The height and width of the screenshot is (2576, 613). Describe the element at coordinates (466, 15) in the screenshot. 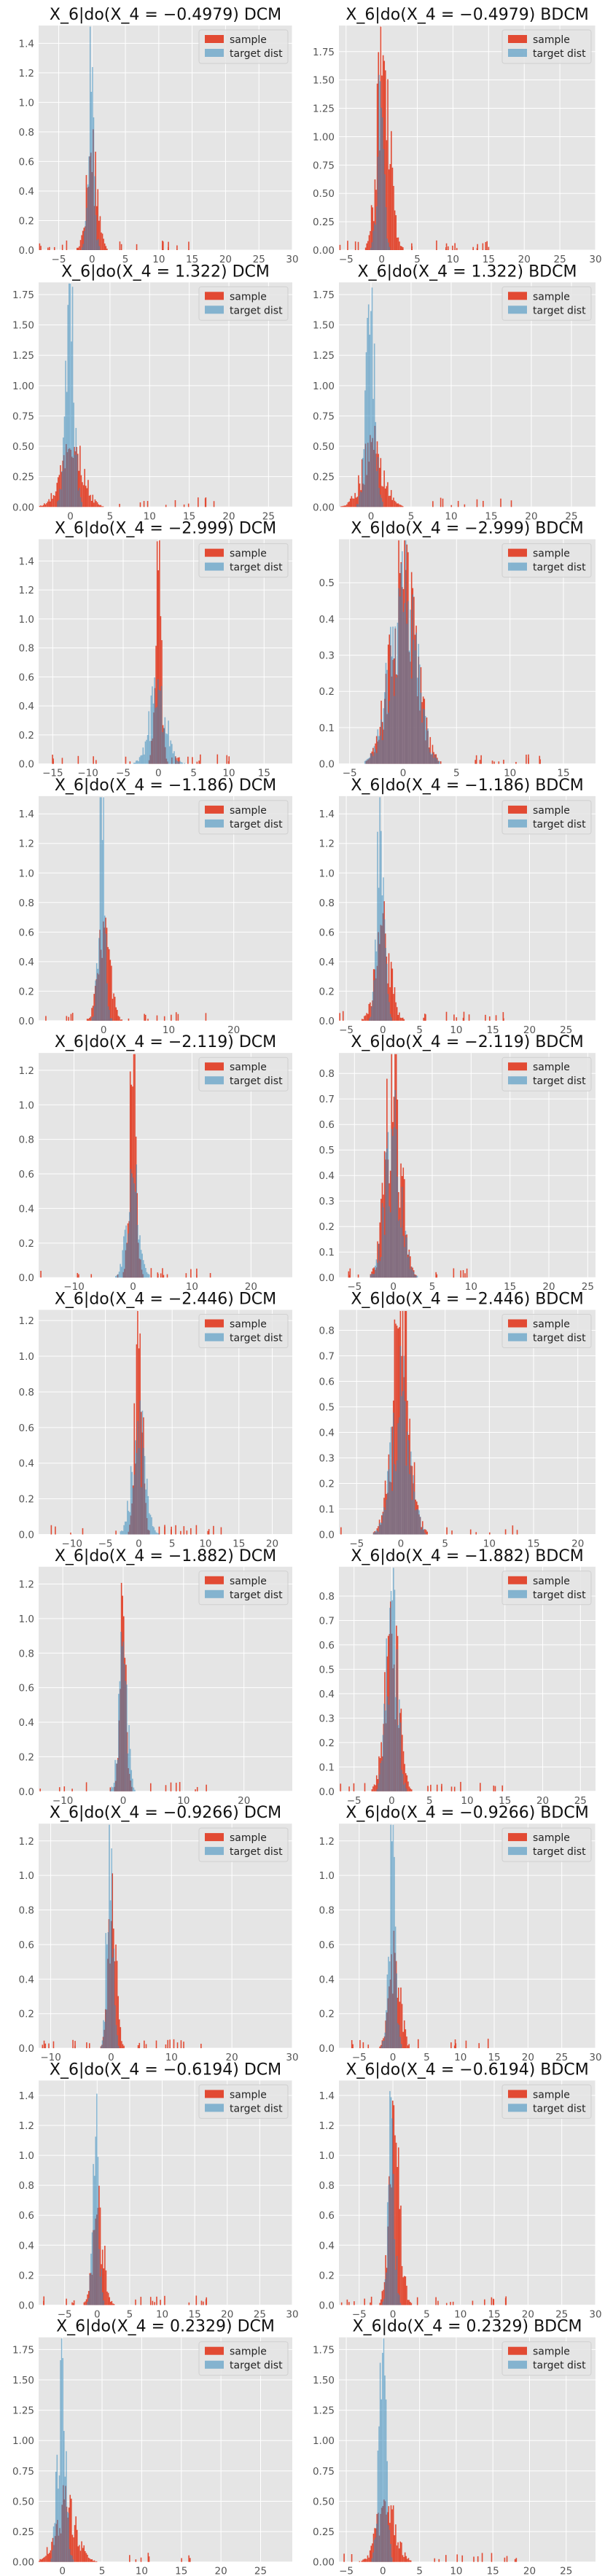

I see `chart-title: X_6|do(X_4 = −0.4979) BDCM` at that location.